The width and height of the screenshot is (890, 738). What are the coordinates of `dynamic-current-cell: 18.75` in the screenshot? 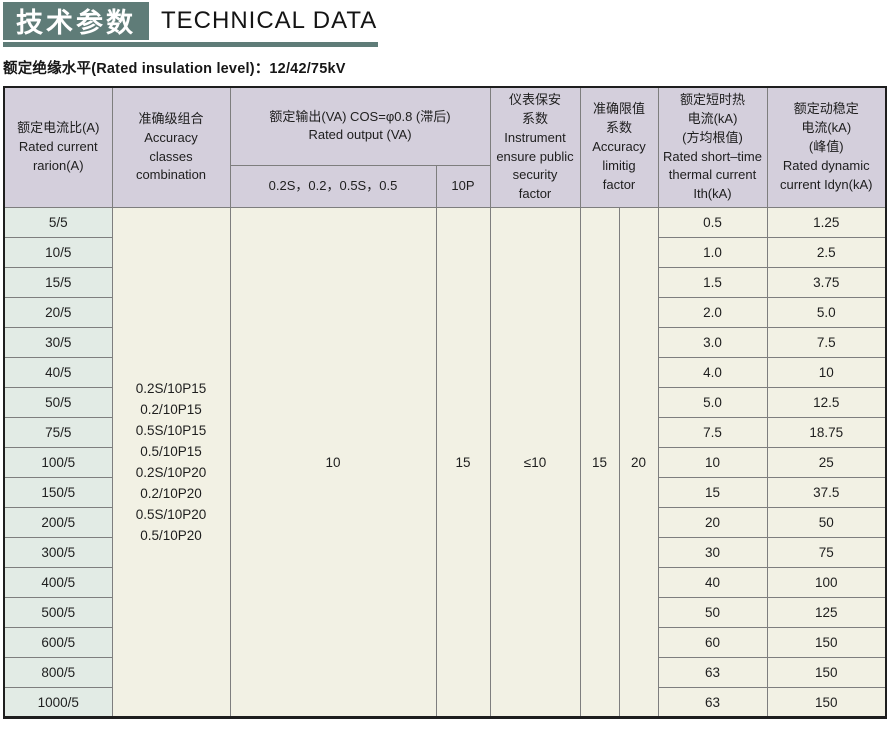 It's located at (826, 433).